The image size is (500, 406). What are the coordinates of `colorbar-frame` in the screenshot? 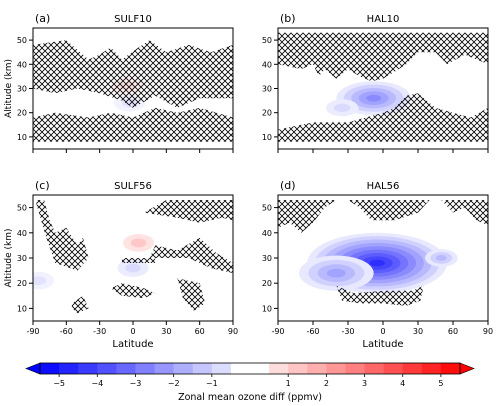 It's located at (250, 368).